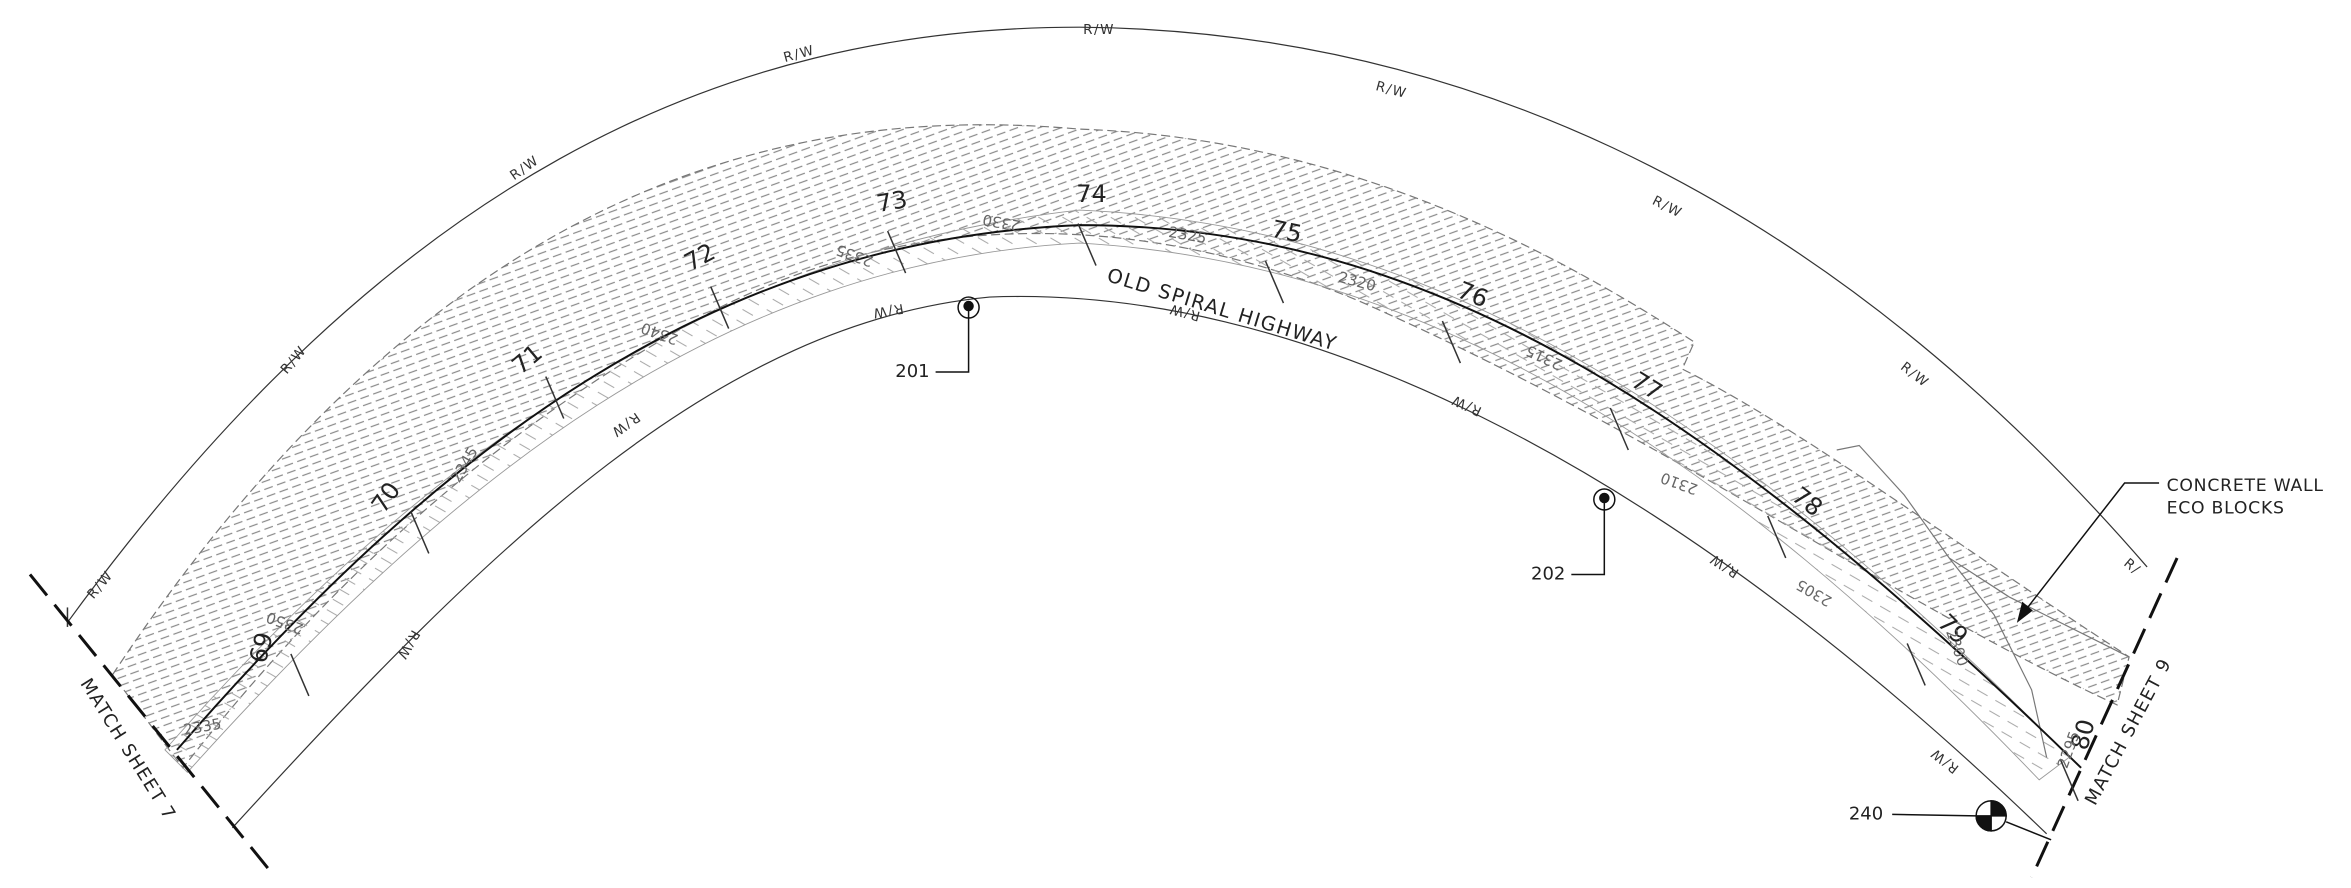 The height and width of the screenshot is (888, 2351). I want to click on wall-detail, so click(1983, 601).